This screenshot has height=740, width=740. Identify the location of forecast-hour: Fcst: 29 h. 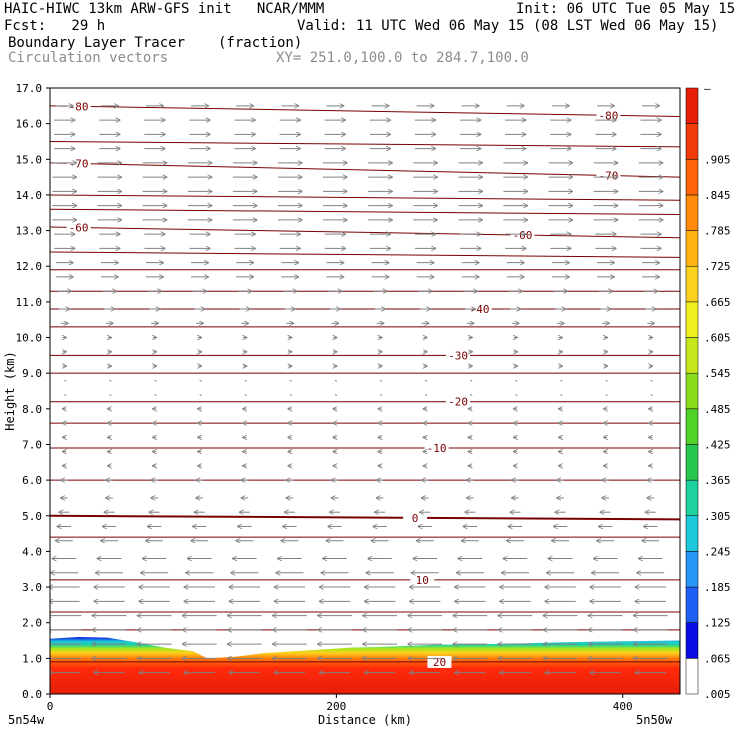
(55, 26).